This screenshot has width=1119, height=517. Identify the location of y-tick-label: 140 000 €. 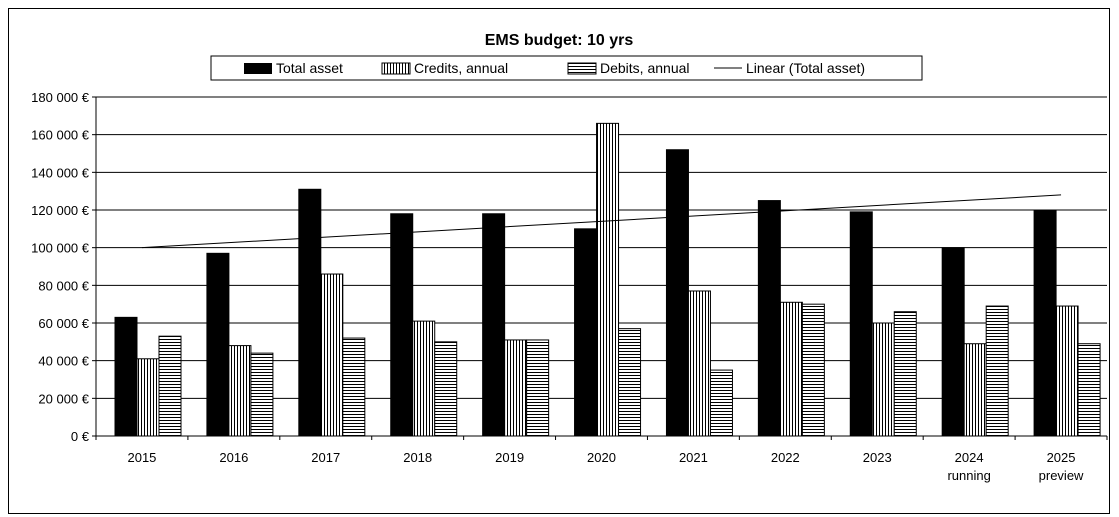
(60, 172).